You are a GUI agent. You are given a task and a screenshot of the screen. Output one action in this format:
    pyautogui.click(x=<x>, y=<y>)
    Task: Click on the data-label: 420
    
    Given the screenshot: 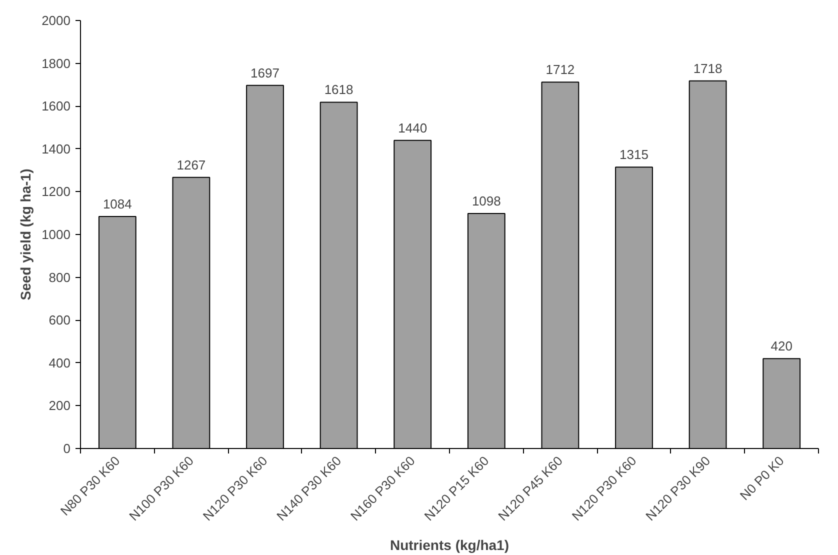 What is the action you would take?
    pyautogui.click(x=781, y=346)
    